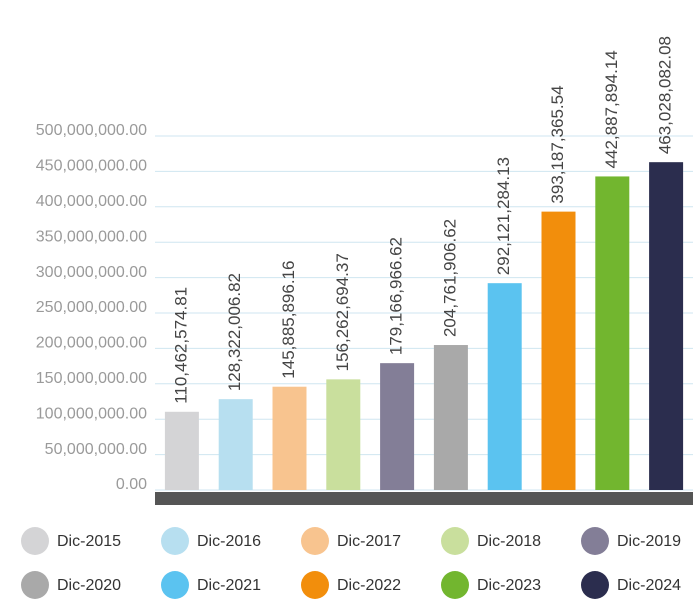 This screenshot has height=599, width=693. I want to click on value-label: 393,187,365.54, so click(557, 144).